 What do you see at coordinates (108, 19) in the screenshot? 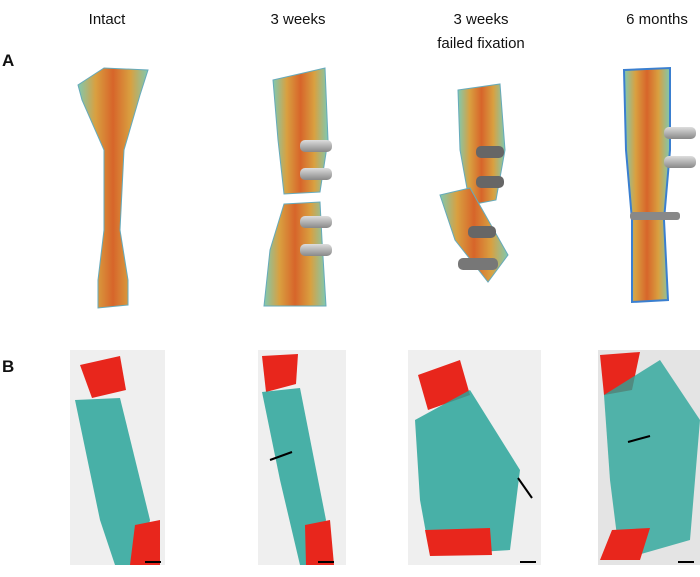
I see `column-header: Intact` at bounding box center [108, 19].